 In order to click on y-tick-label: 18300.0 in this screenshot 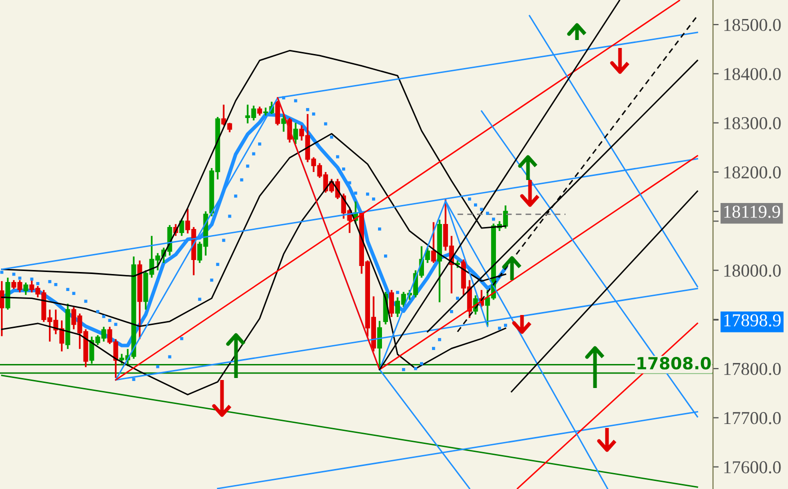, I will do `click(752, 123)`.